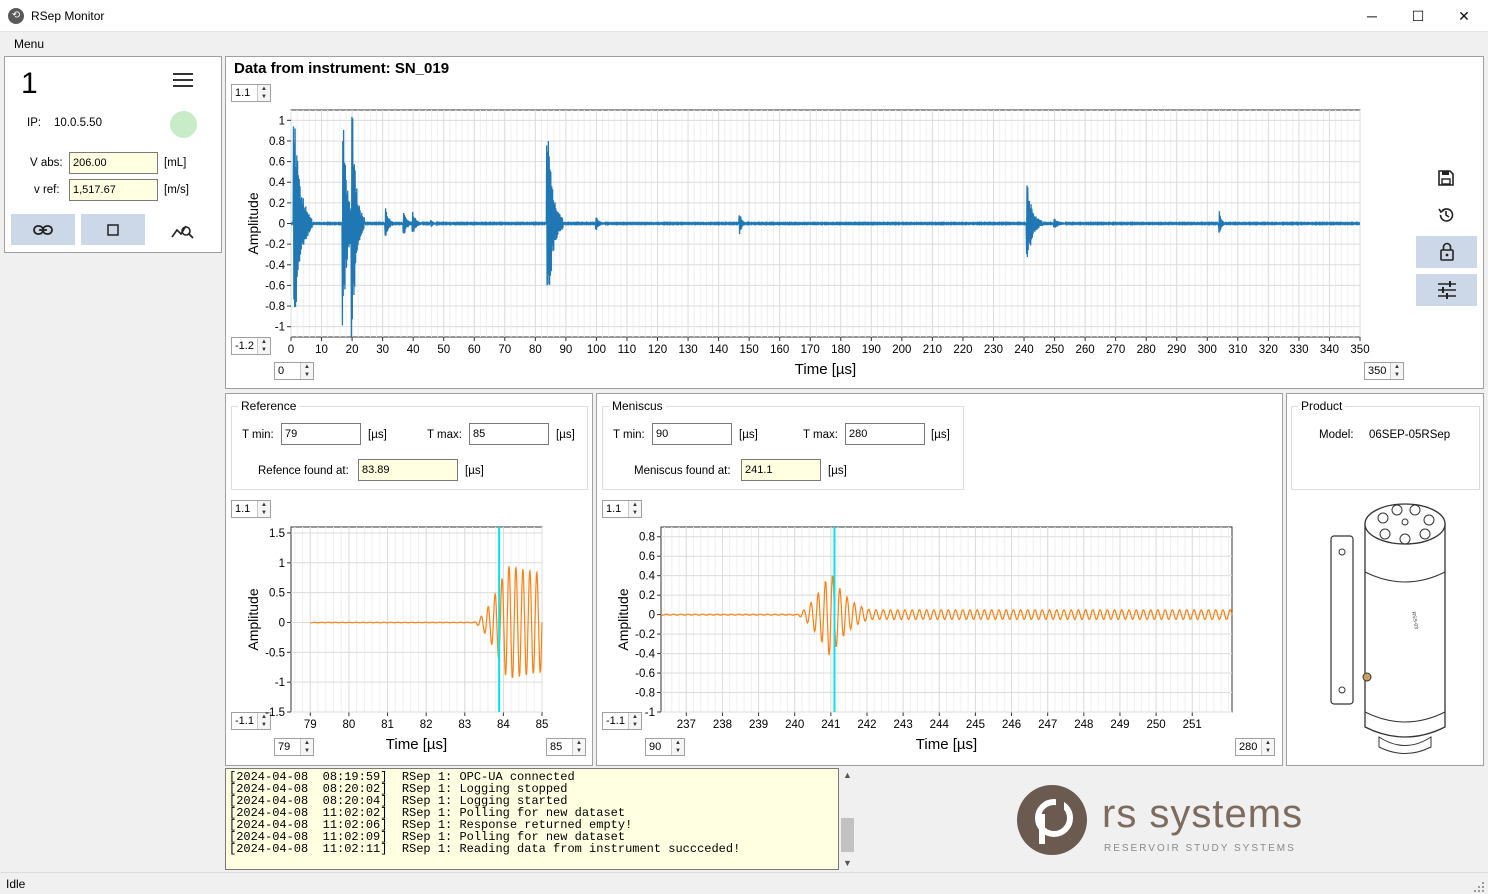 The height and width of the screenshot is (894, 1488). Describe the element at coordinates (269, 406) in the screenshot. I see `reference-title: Reference` at that location.